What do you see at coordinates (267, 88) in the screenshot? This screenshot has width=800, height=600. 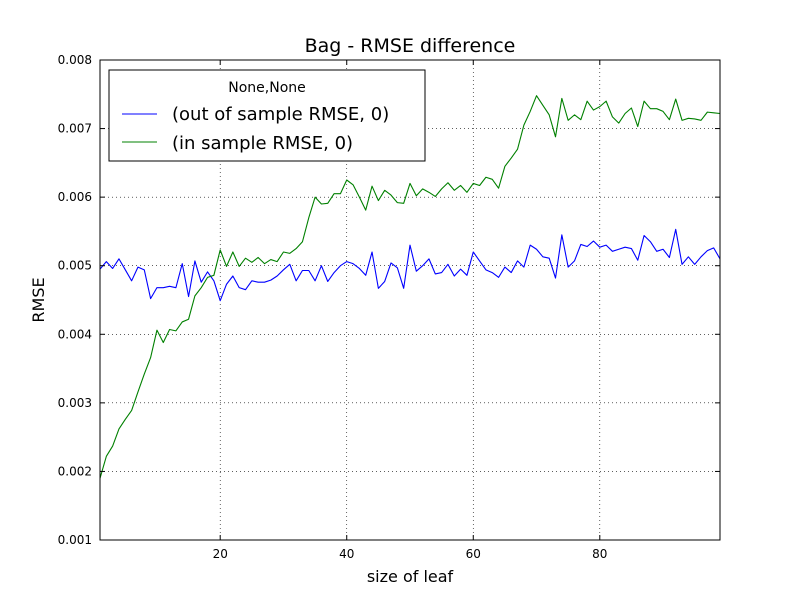 I see `legend-title: None,None` at bounding box center [267, 88].